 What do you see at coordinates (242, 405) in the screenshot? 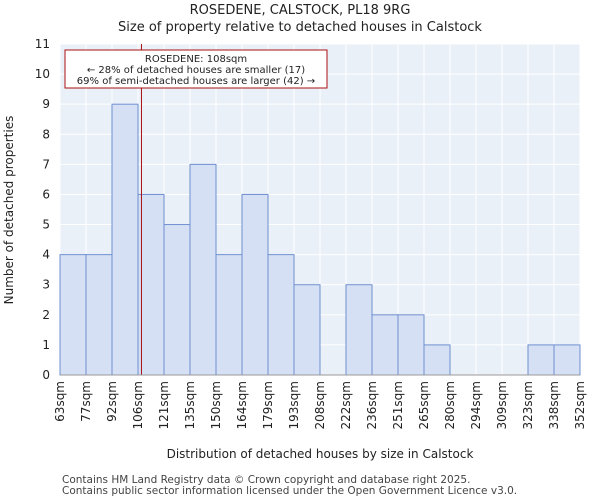
I see `x-tick-label: 164sqm` at bounding box center [242, 405].